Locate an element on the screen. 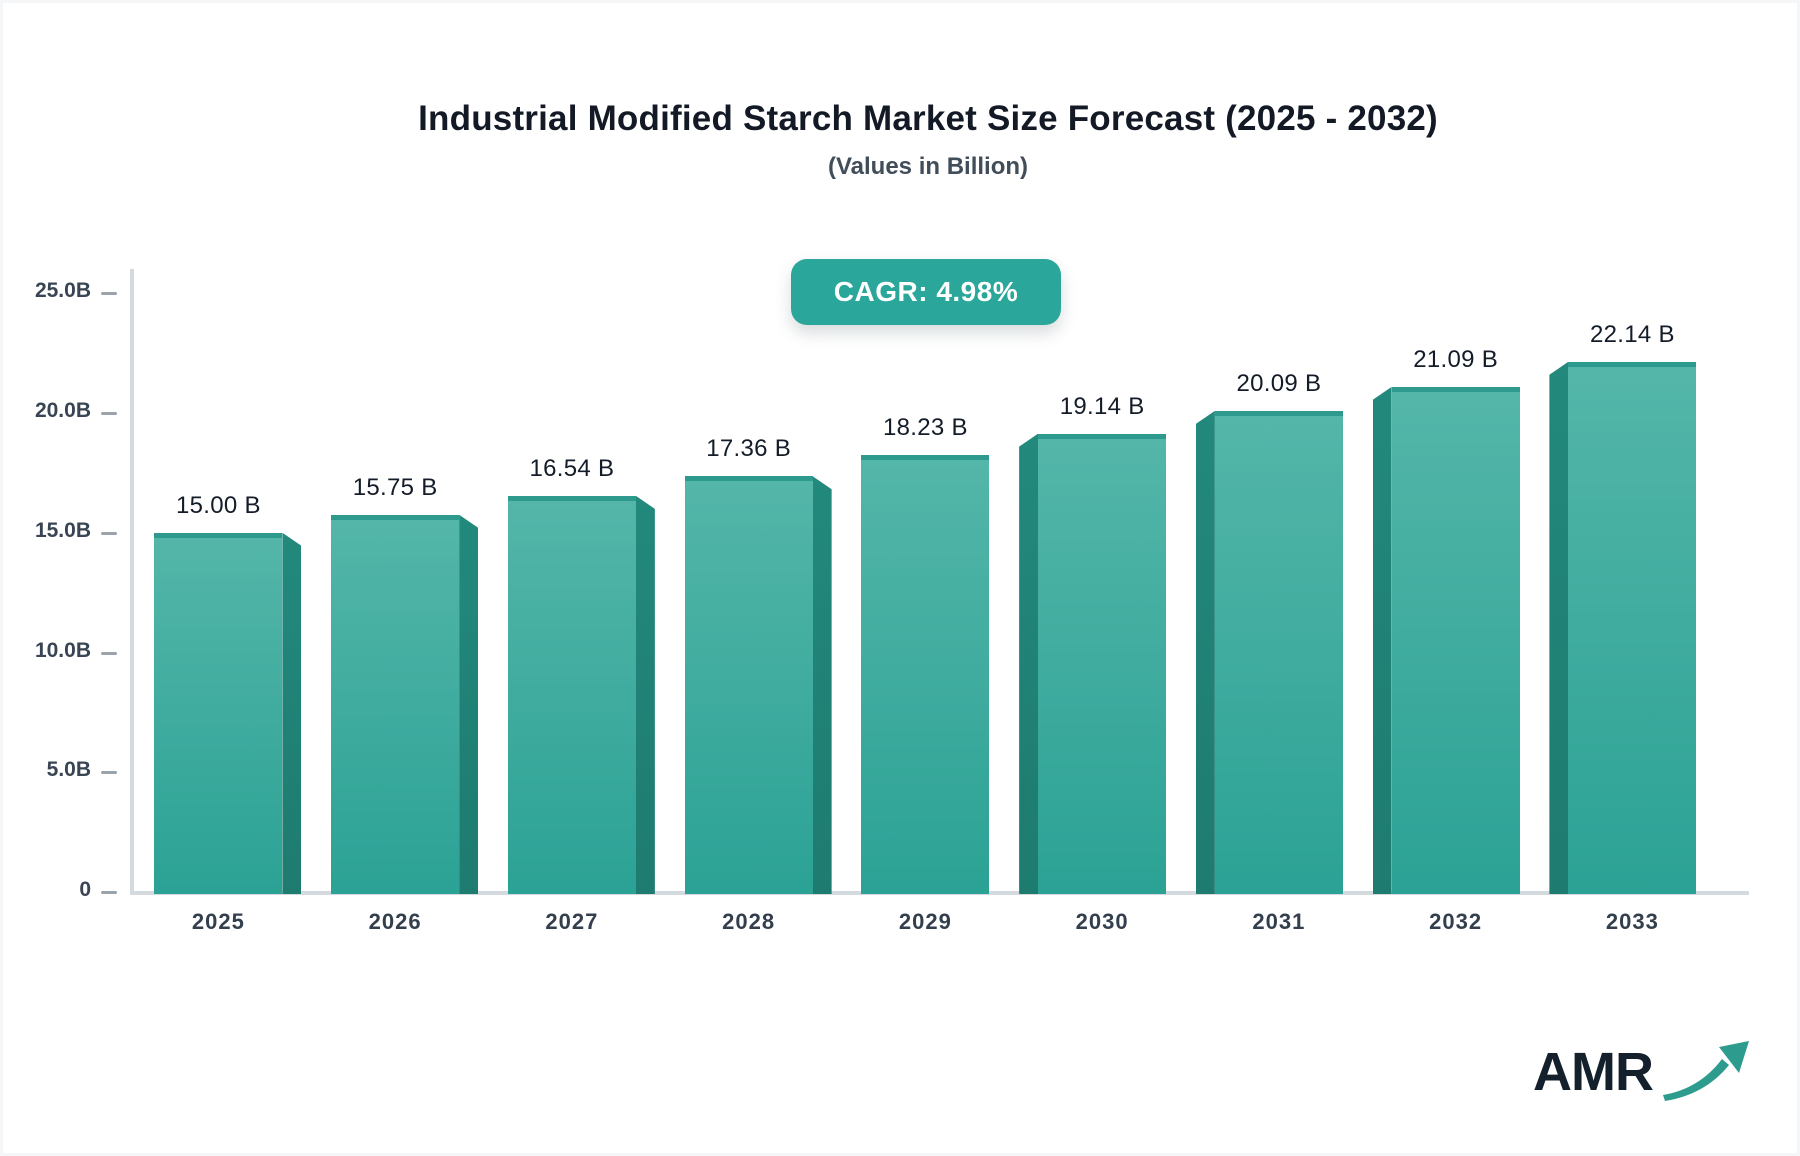  x-axis-category-label: 2026 is located at coordinates (395, 921).